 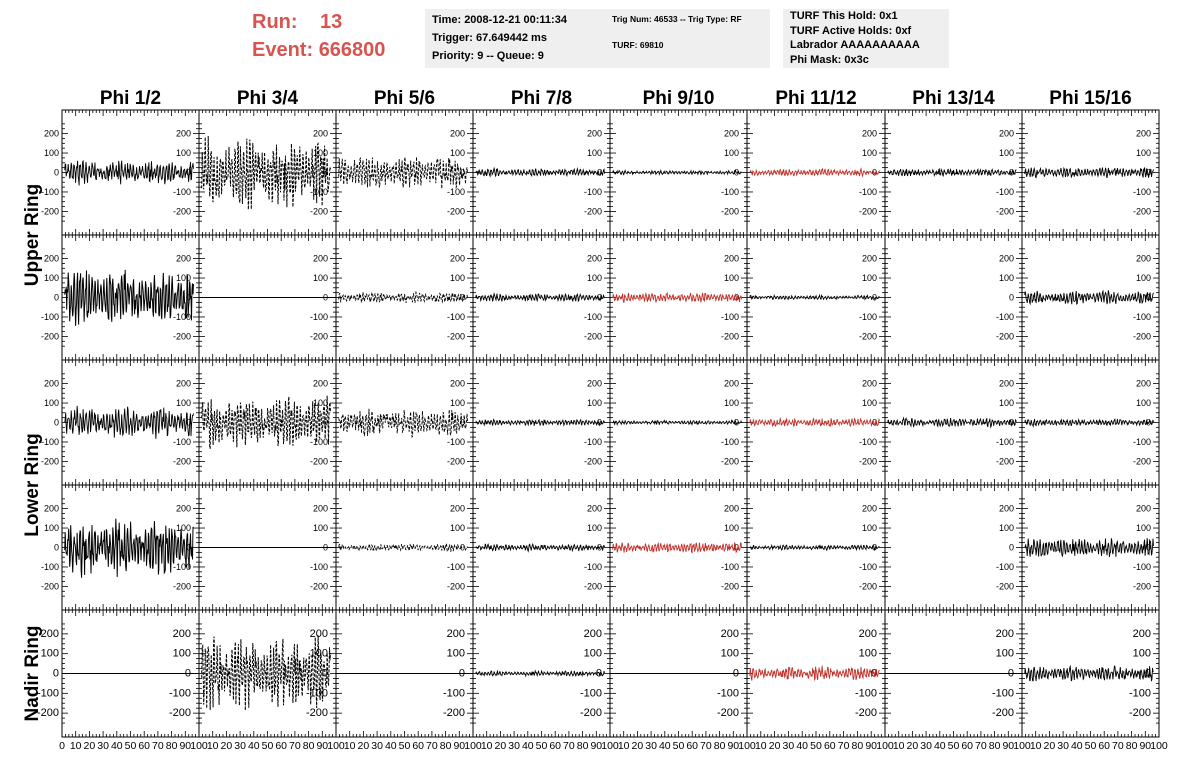 I want to click on event-label: Event:, so click(x=283, y=50).